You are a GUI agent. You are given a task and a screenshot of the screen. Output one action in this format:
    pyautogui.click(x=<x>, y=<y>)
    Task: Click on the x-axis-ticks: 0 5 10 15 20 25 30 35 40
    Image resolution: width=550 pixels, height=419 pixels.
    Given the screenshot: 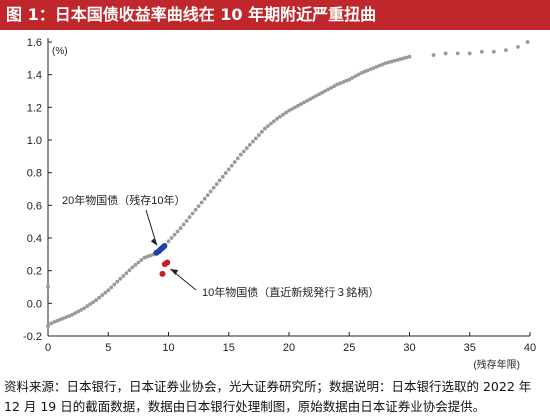 What is the action you would take?
    pyautogui.click(x=290, y=343)
    